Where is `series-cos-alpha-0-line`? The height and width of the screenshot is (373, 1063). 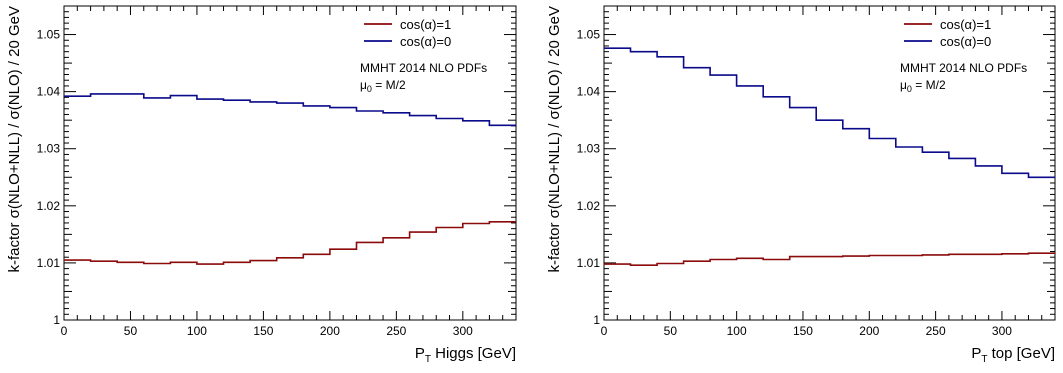
series-cos-alpha-0-line is located at coordinates (290, 110).